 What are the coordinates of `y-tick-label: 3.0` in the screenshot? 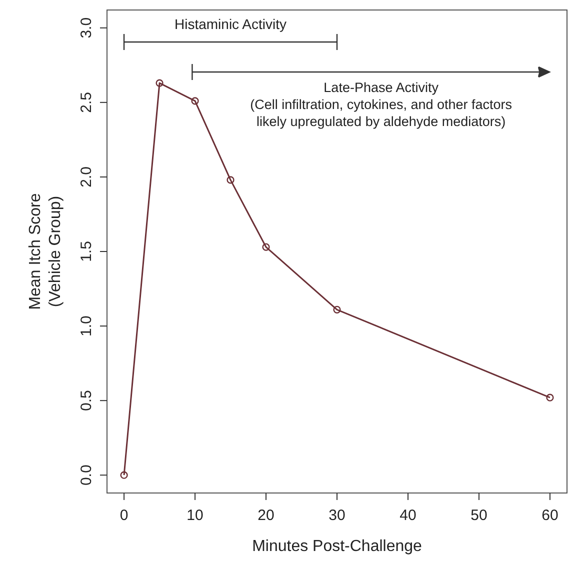 It's located at (86, 27).